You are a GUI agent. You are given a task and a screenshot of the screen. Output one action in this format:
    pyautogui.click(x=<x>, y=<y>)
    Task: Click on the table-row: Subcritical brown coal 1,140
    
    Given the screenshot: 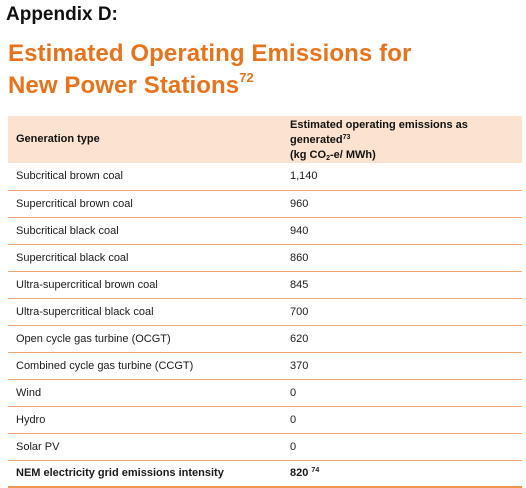 What is the action you would take?
    pyautogui.click(x=265, y=176)
    